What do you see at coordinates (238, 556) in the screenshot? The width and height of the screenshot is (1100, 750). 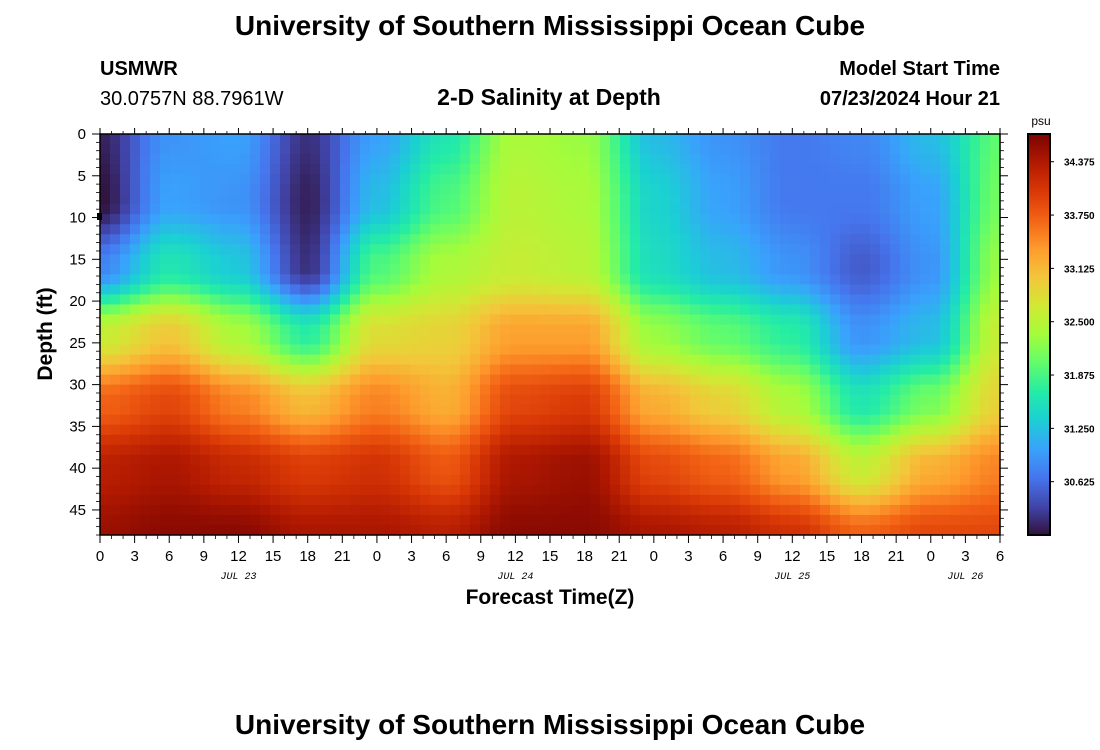 I see `x-tick-label: 12` at bounding box center [238, 556].